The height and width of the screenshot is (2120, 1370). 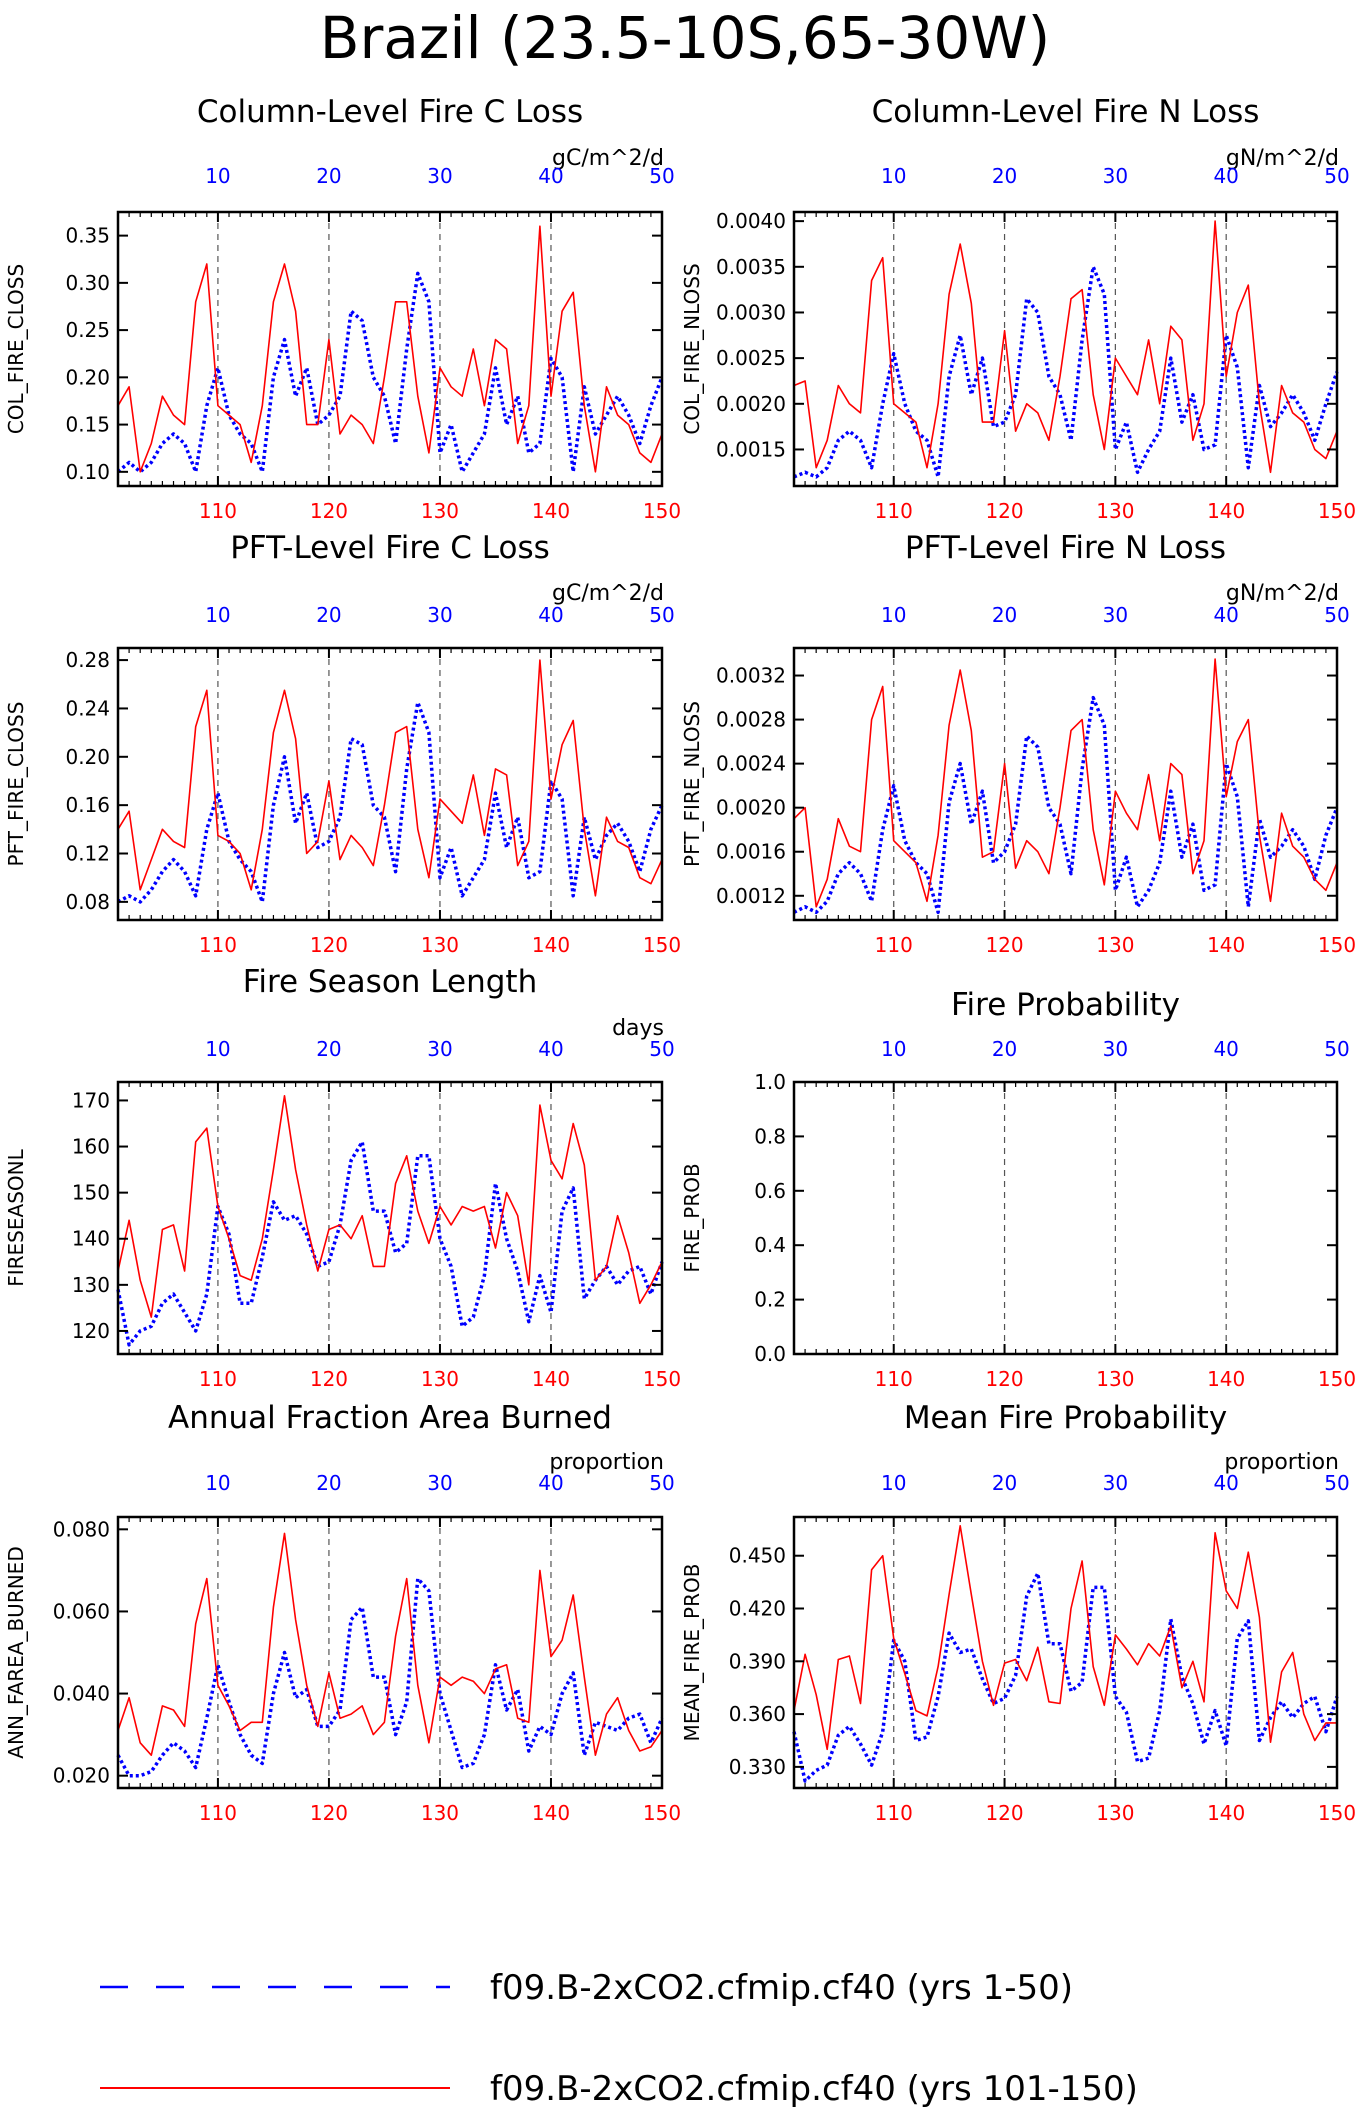 What do you see at coordinates (751, 358) in the screenshot?
I see `y-tick-label: 0.0025` at bounding box center [751, 358].